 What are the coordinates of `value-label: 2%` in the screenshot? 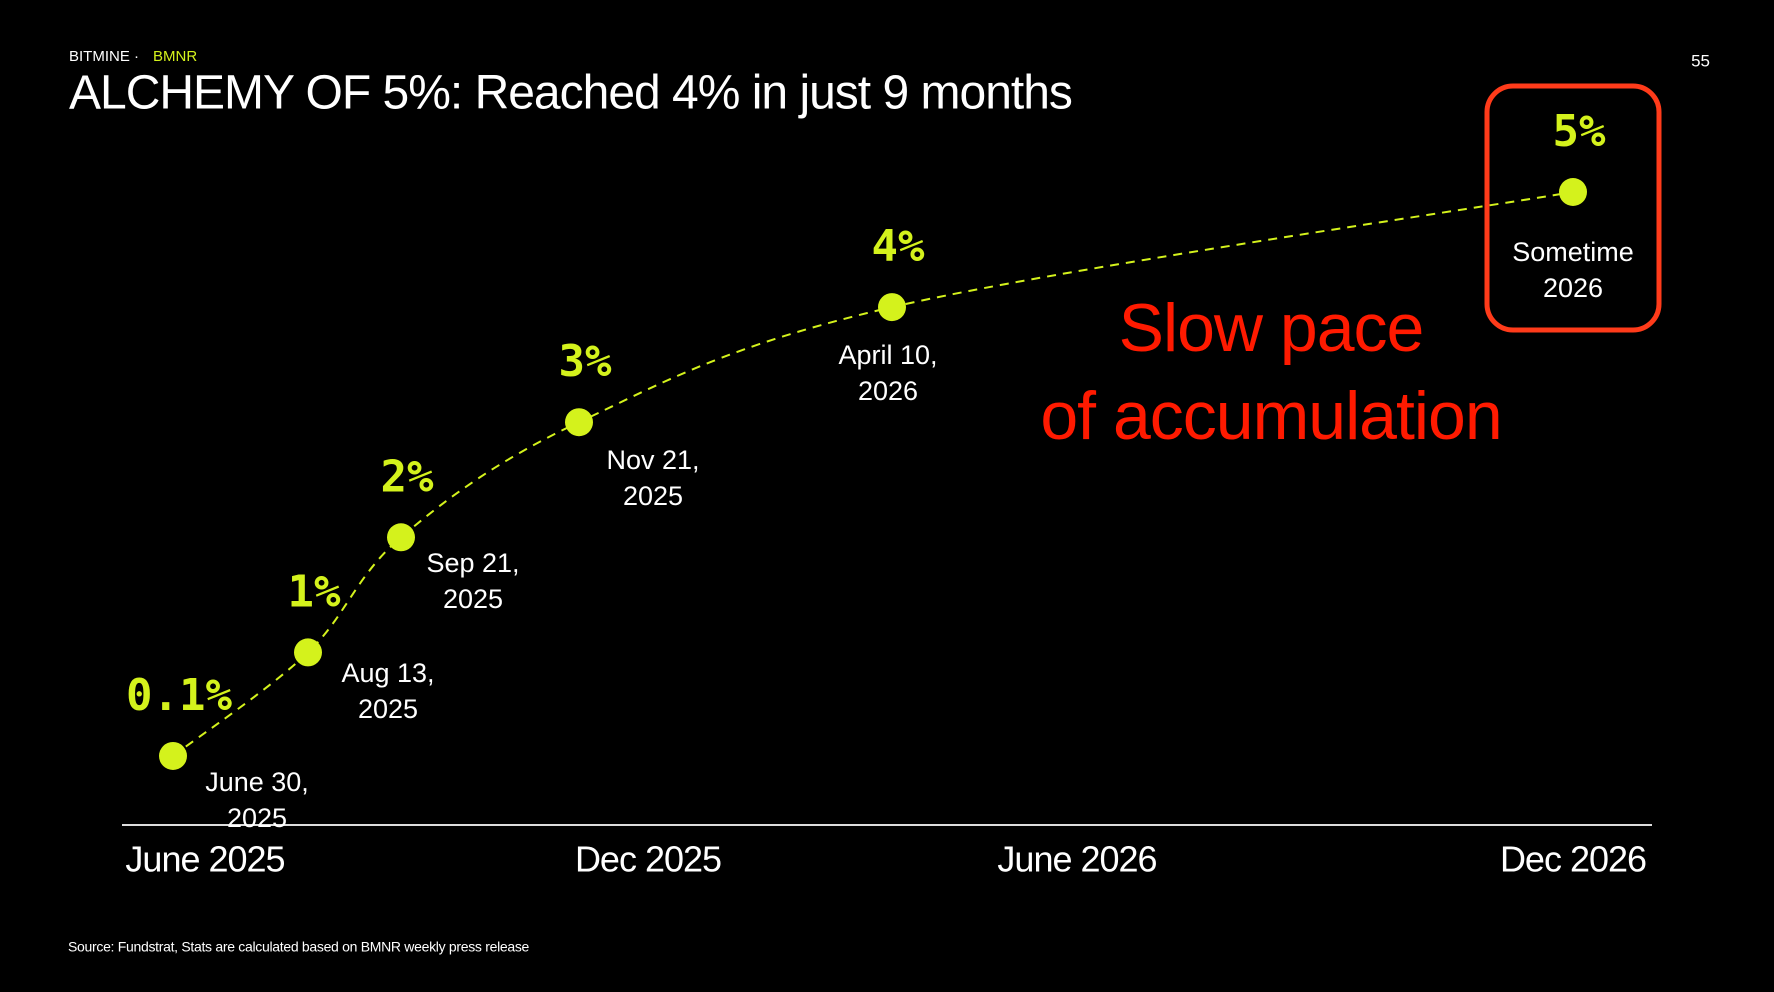 It's located at (407, 476).